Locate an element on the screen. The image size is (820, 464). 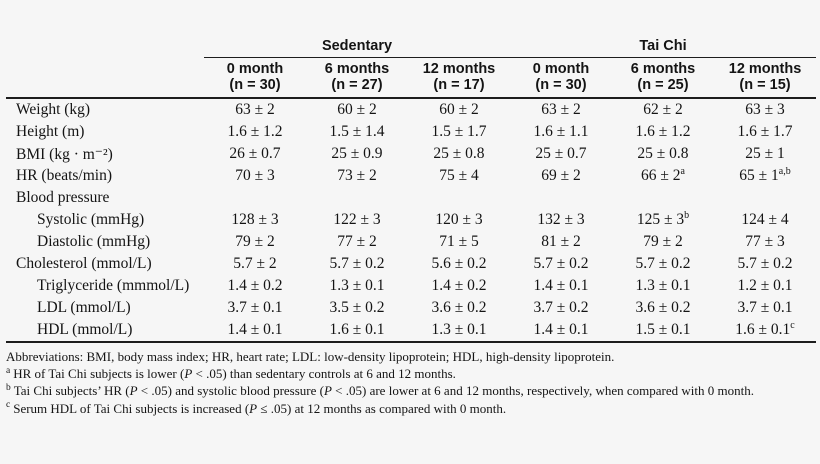
value-cell: 5.6 ± 0.2 is located at coordinates (459, 263).